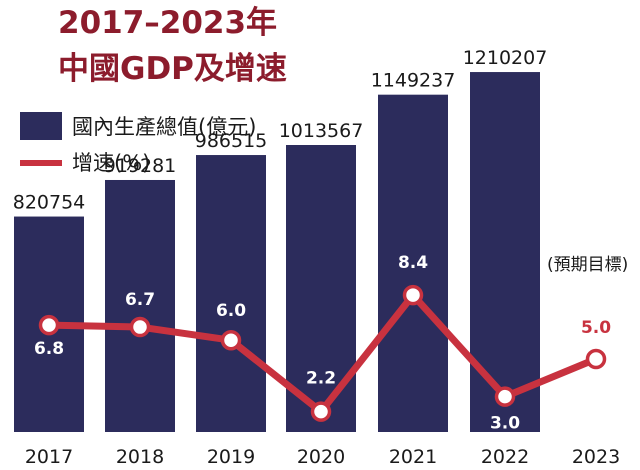 This screenshot has height=470, width=640. I want to click on bar-2022, so click(505, 252).